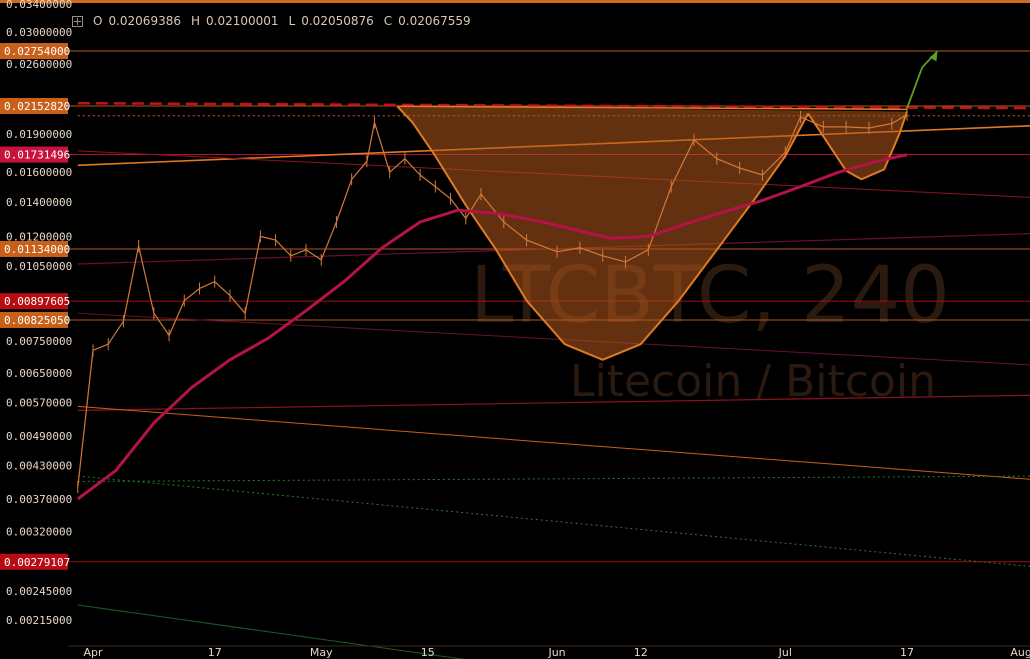 This screenshot has height=659, width=1030. I want to click on price-tick-label: 0.01400000, so click(39, 202).